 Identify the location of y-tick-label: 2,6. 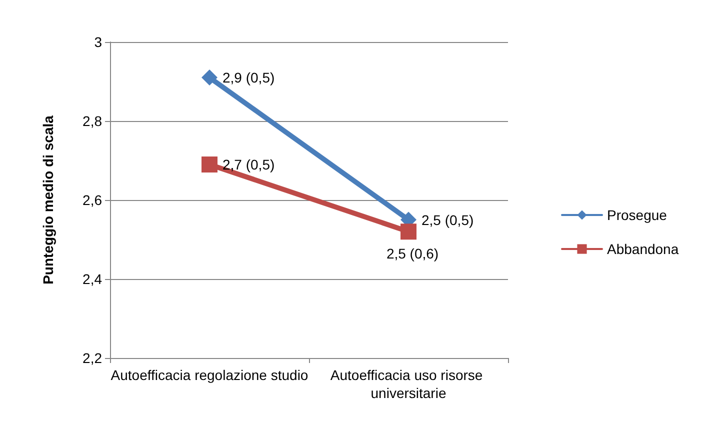
(92, 200).